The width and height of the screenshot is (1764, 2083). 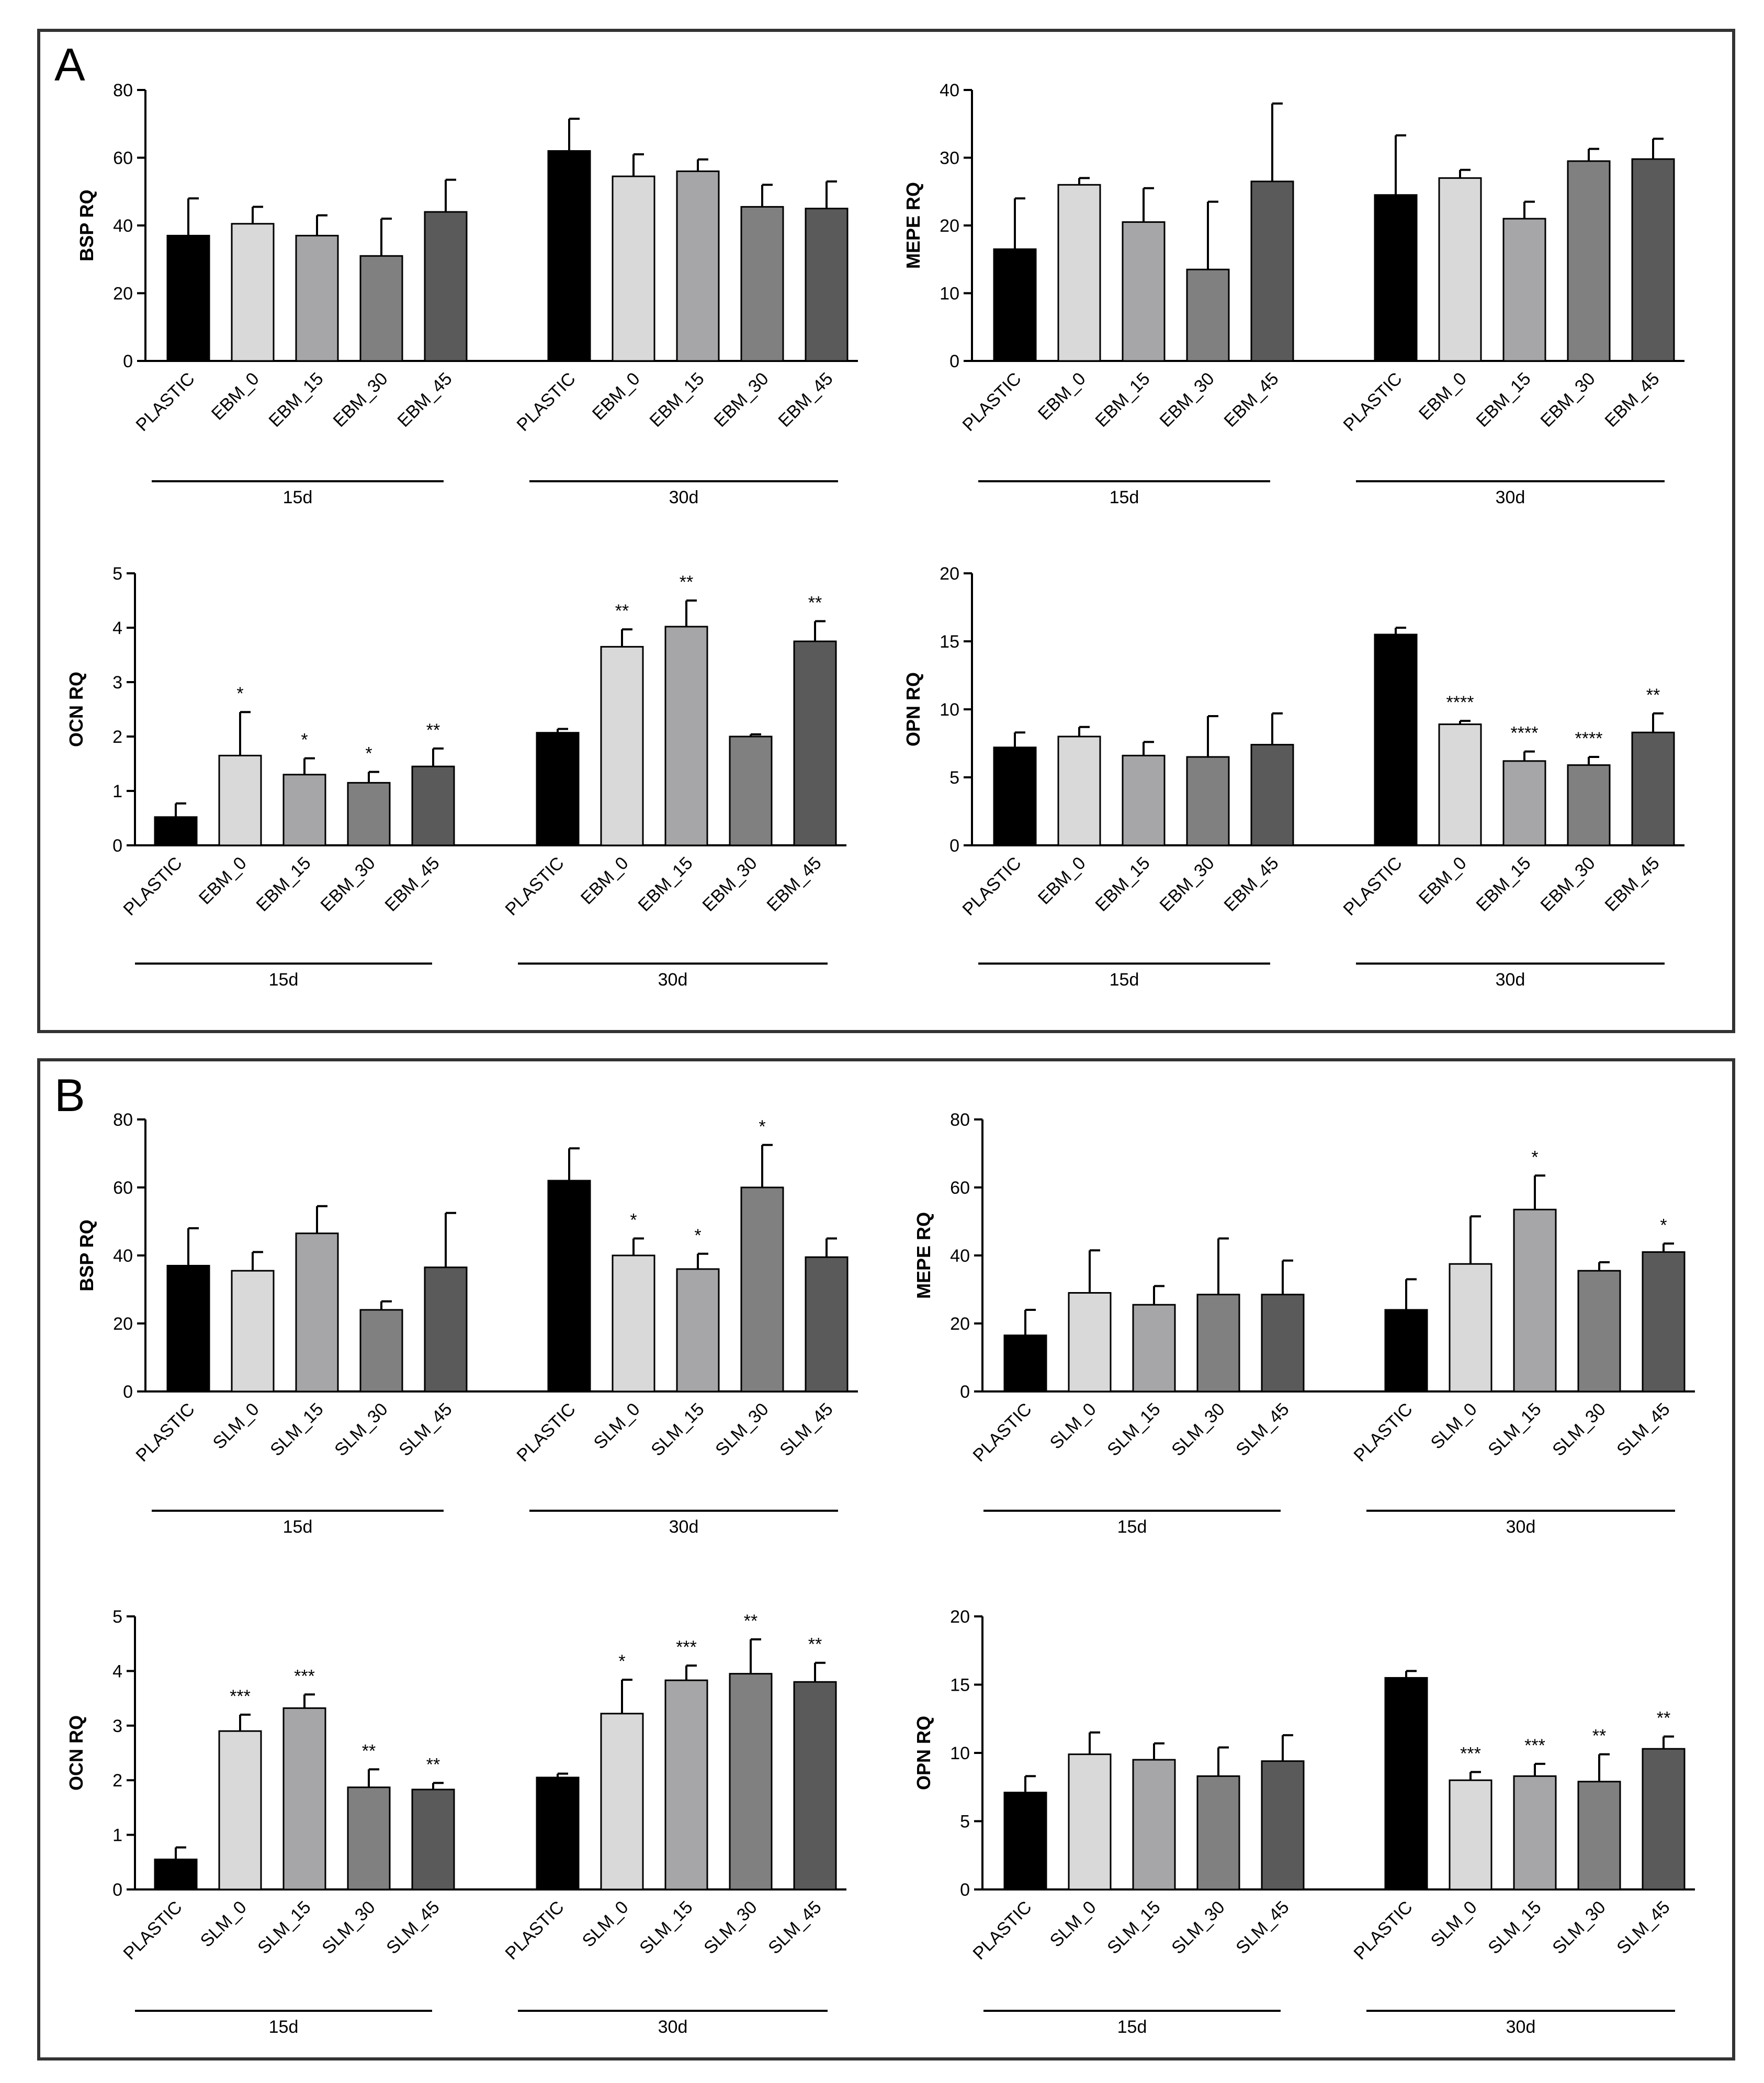 I want to click on group-label: 30d, so click(x=1521, y=1527).